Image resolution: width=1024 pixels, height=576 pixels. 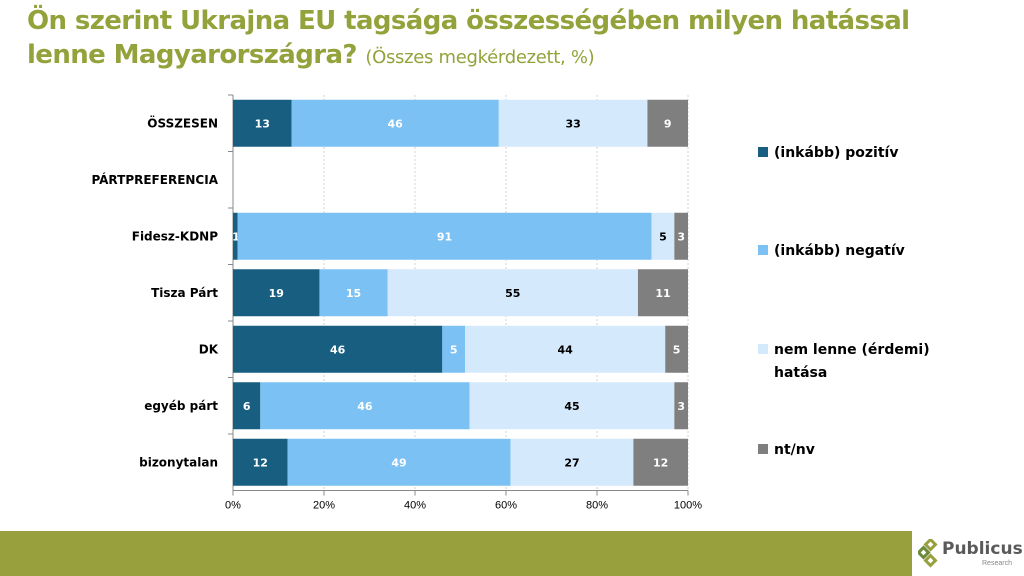 I want to click on category-label: Tisza Párt, so click(x=184, y=293).